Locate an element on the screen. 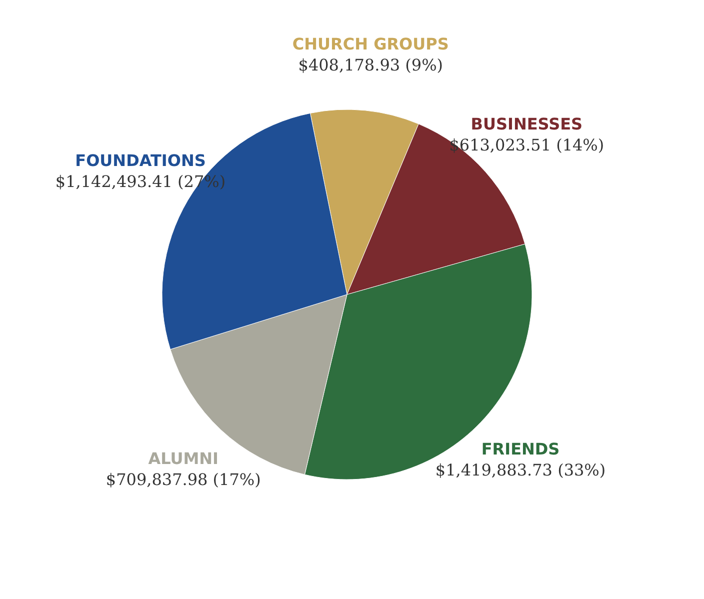 The height and width of the screenshot is (599, 704). data-label: $1,419,883.73 (33%) is located at coordinates (520, 470).